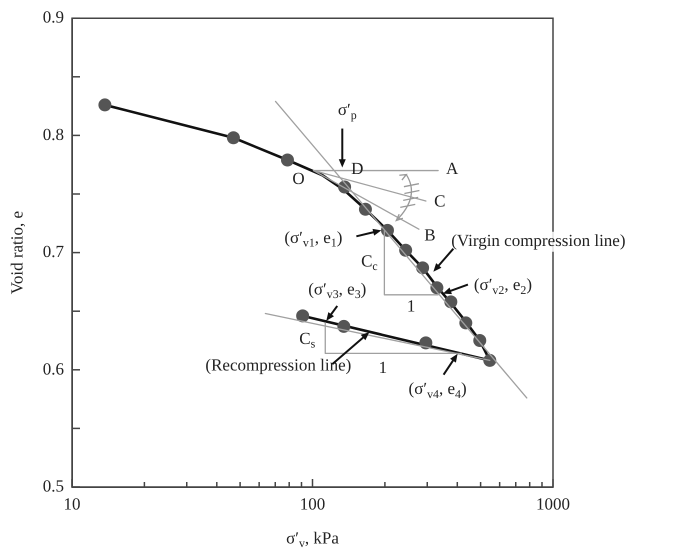 The width and height of the screenshot is (674, 555). Describe the element at coordinates (440, 201) in the screenshot. I see `annotation: C` at that location.